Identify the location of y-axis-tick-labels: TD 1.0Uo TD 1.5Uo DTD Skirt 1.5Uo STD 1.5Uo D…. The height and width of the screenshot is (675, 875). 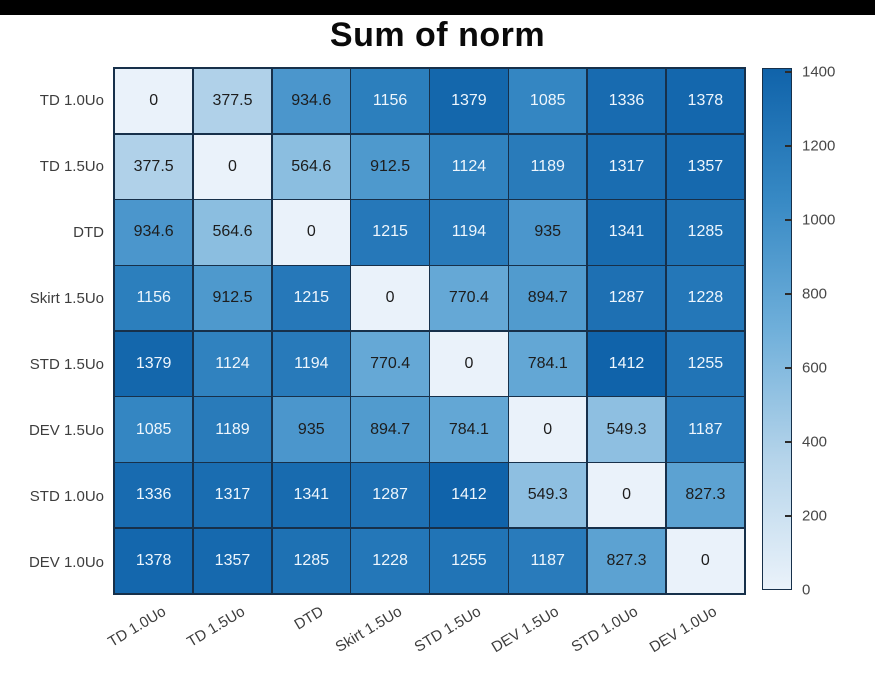
(52, 331).